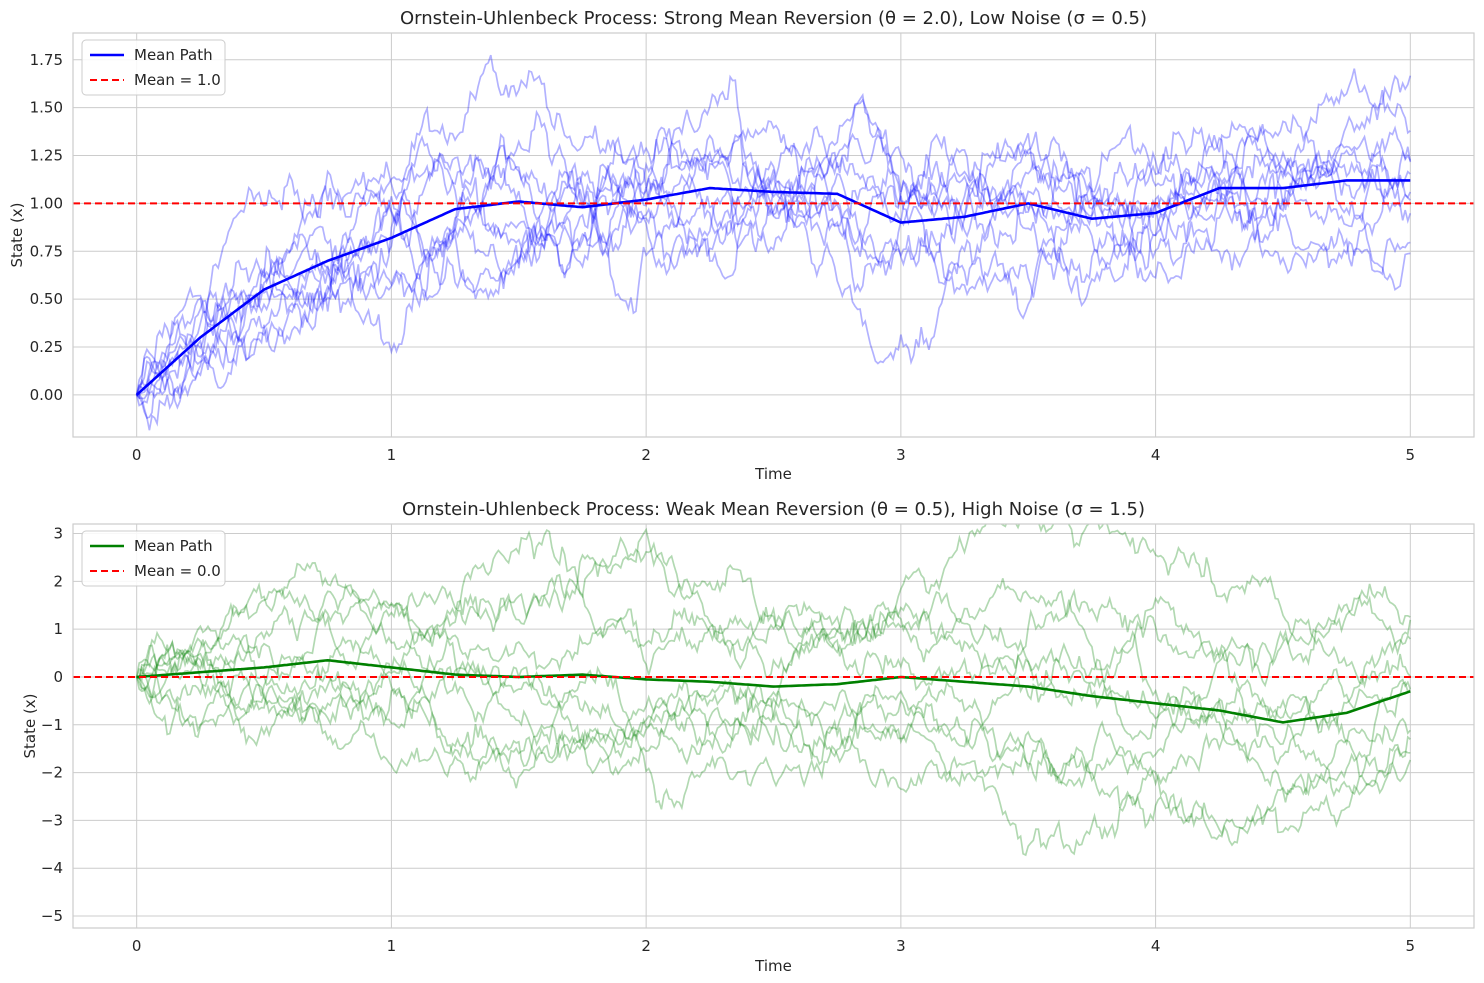 Image resolution: width=1484 pixels, height=983 pixels. Describe the element at coordinates (52, 820) in the screenshot. I see `y-tick-label: −3` at that location.